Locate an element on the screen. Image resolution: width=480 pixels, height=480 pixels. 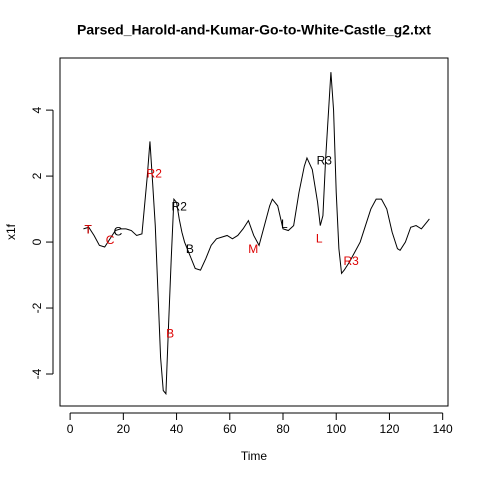
annotation: T is located at coordinates (89, 229).